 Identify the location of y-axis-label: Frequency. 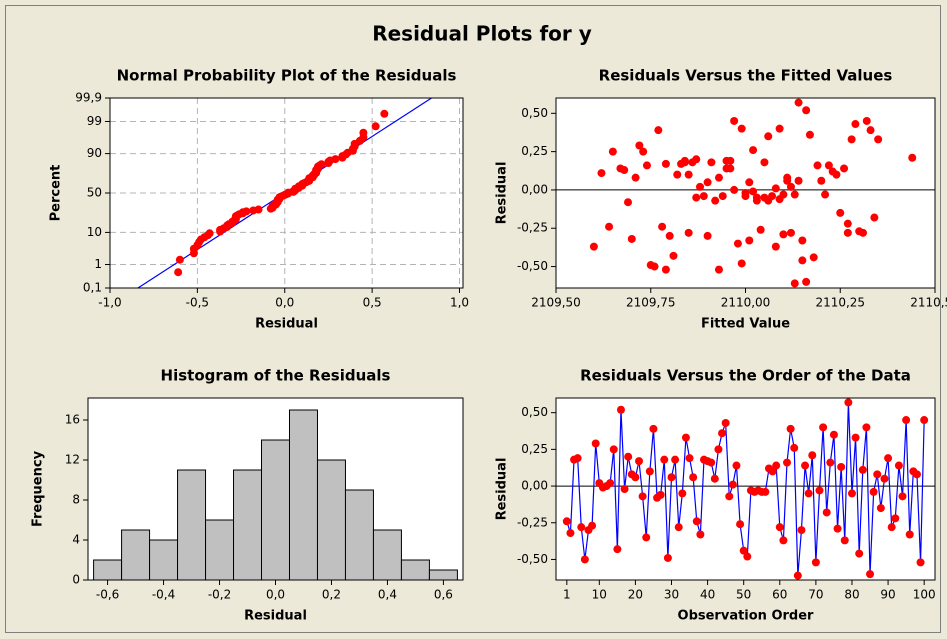
(38, 488).